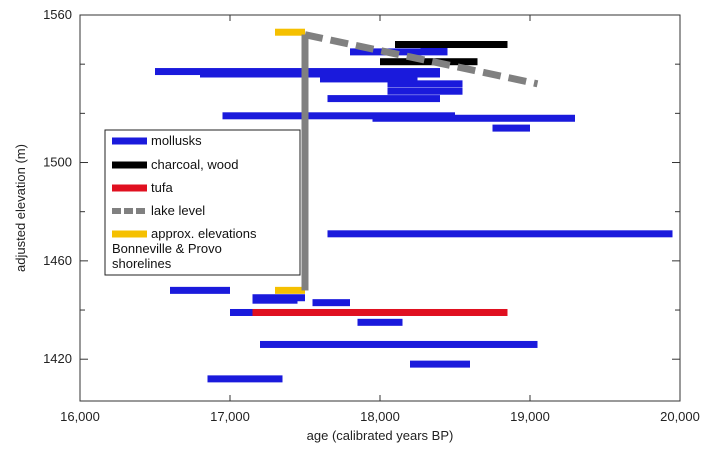  I want to click on y-tick-label: 1460, so click(57, 260).